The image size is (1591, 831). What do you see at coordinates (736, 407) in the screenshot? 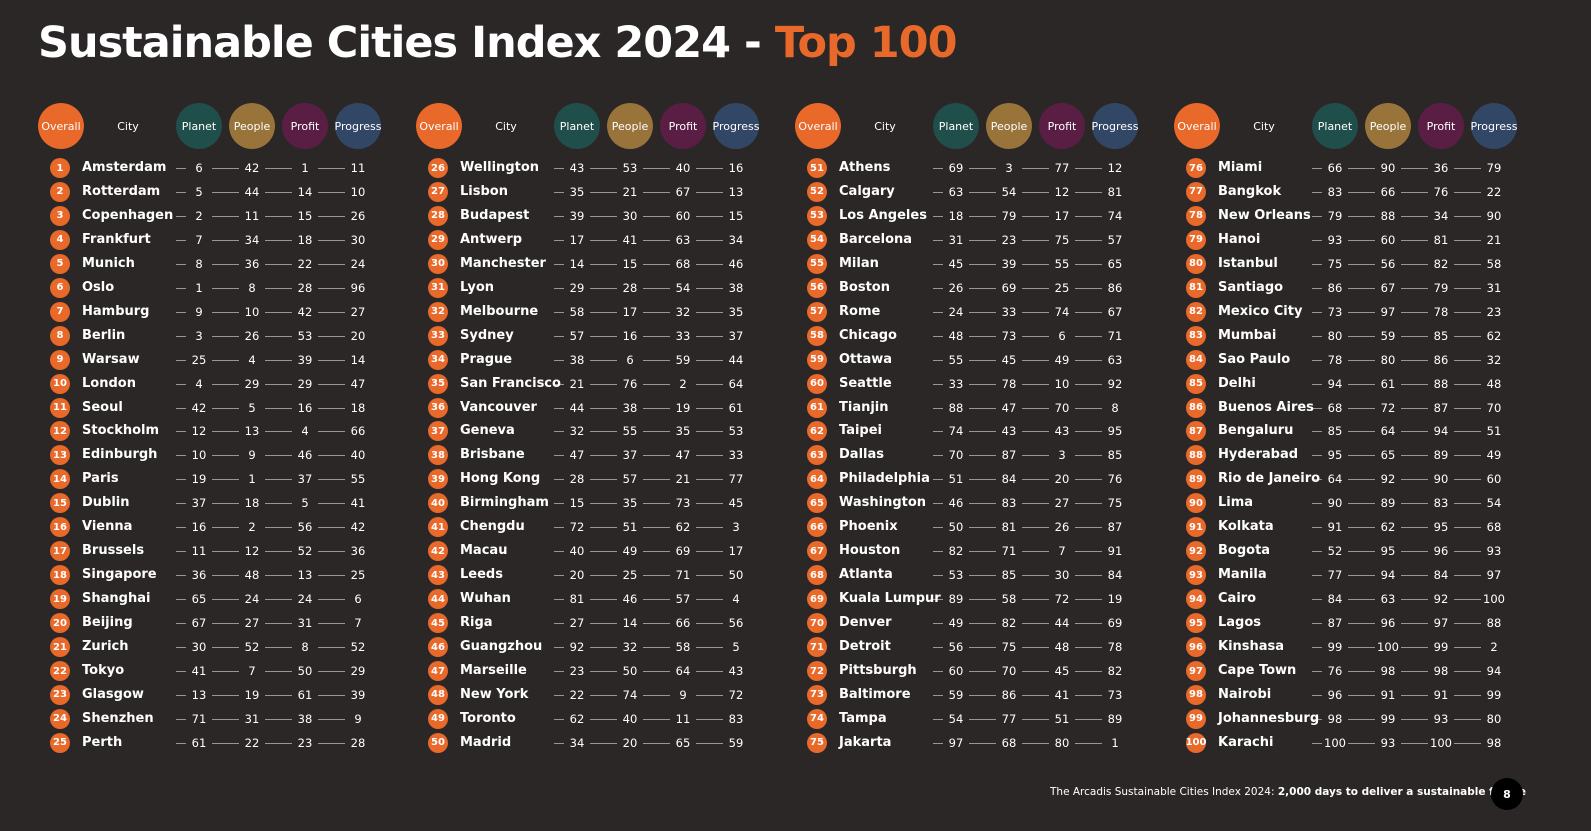
I see `progress-value: 61` at bounding box center [736, 407].